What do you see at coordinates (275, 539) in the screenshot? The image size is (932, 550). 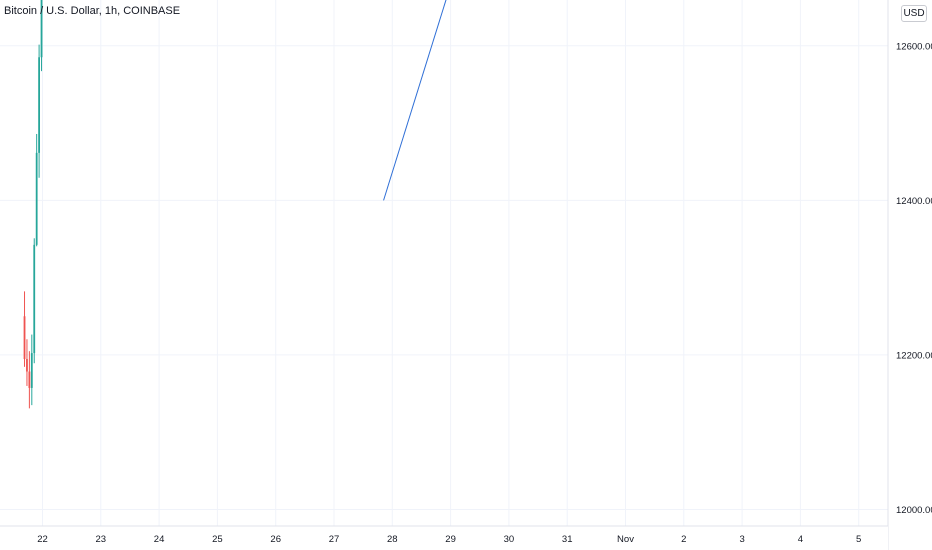 I see `x-tick-label: 26` at bounding box center [275, 539].